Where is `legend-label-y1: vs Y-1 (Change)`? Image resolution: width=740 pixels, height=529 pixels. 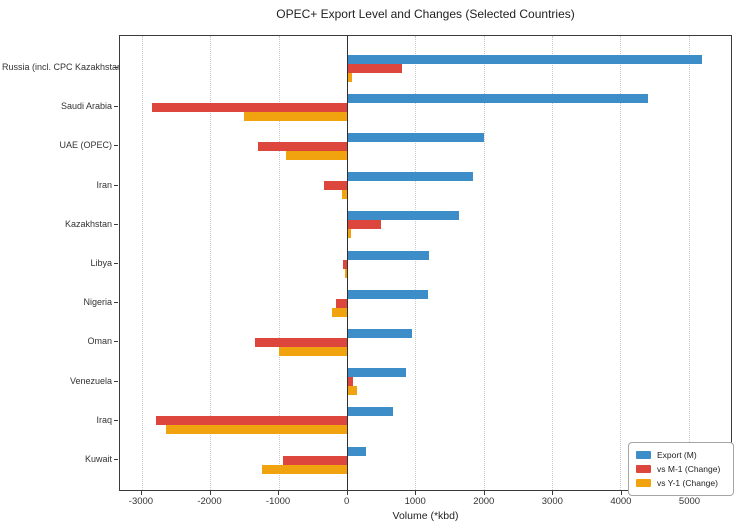
legend-label-y1: vs Y-1 (Change) is located at coordinates (687, 483).